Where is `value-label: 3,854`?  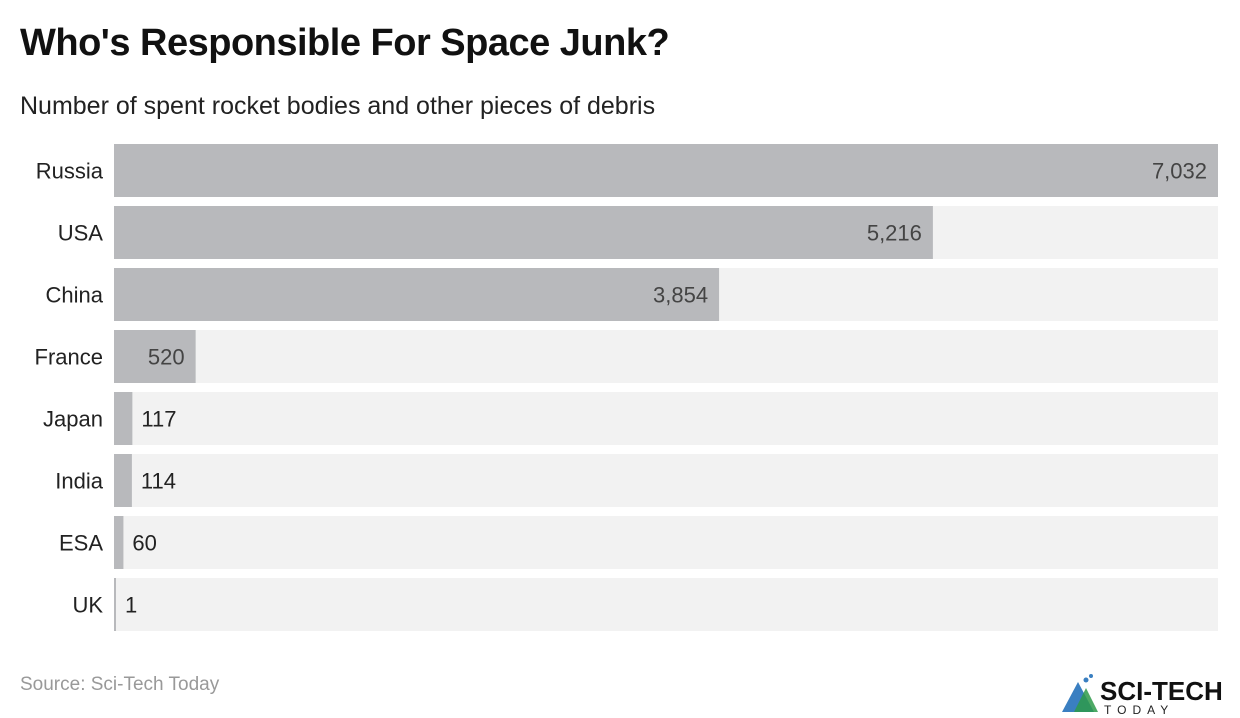
value-label: 3,854 is located at coordinates (680, 295).